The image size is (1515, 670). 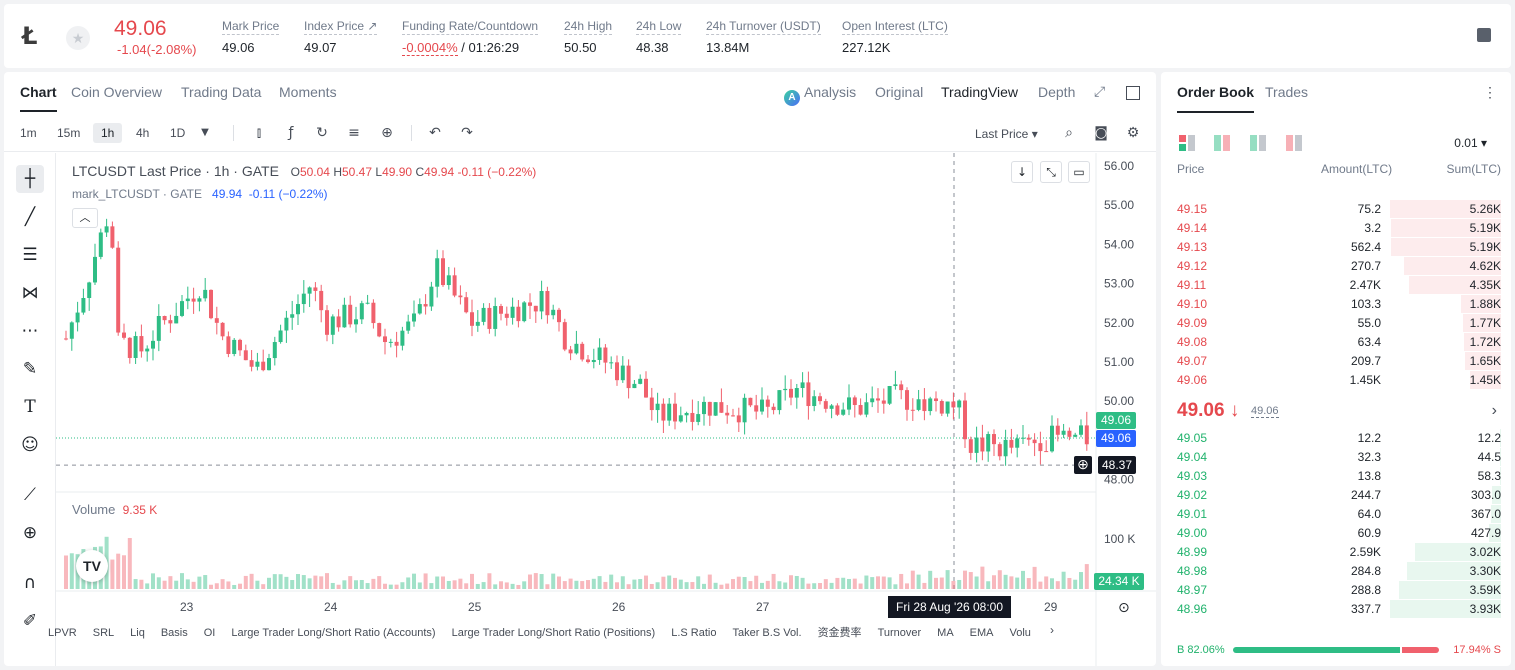 I want to click on view-tradingview: TradingView, so click(x=980, y=92).